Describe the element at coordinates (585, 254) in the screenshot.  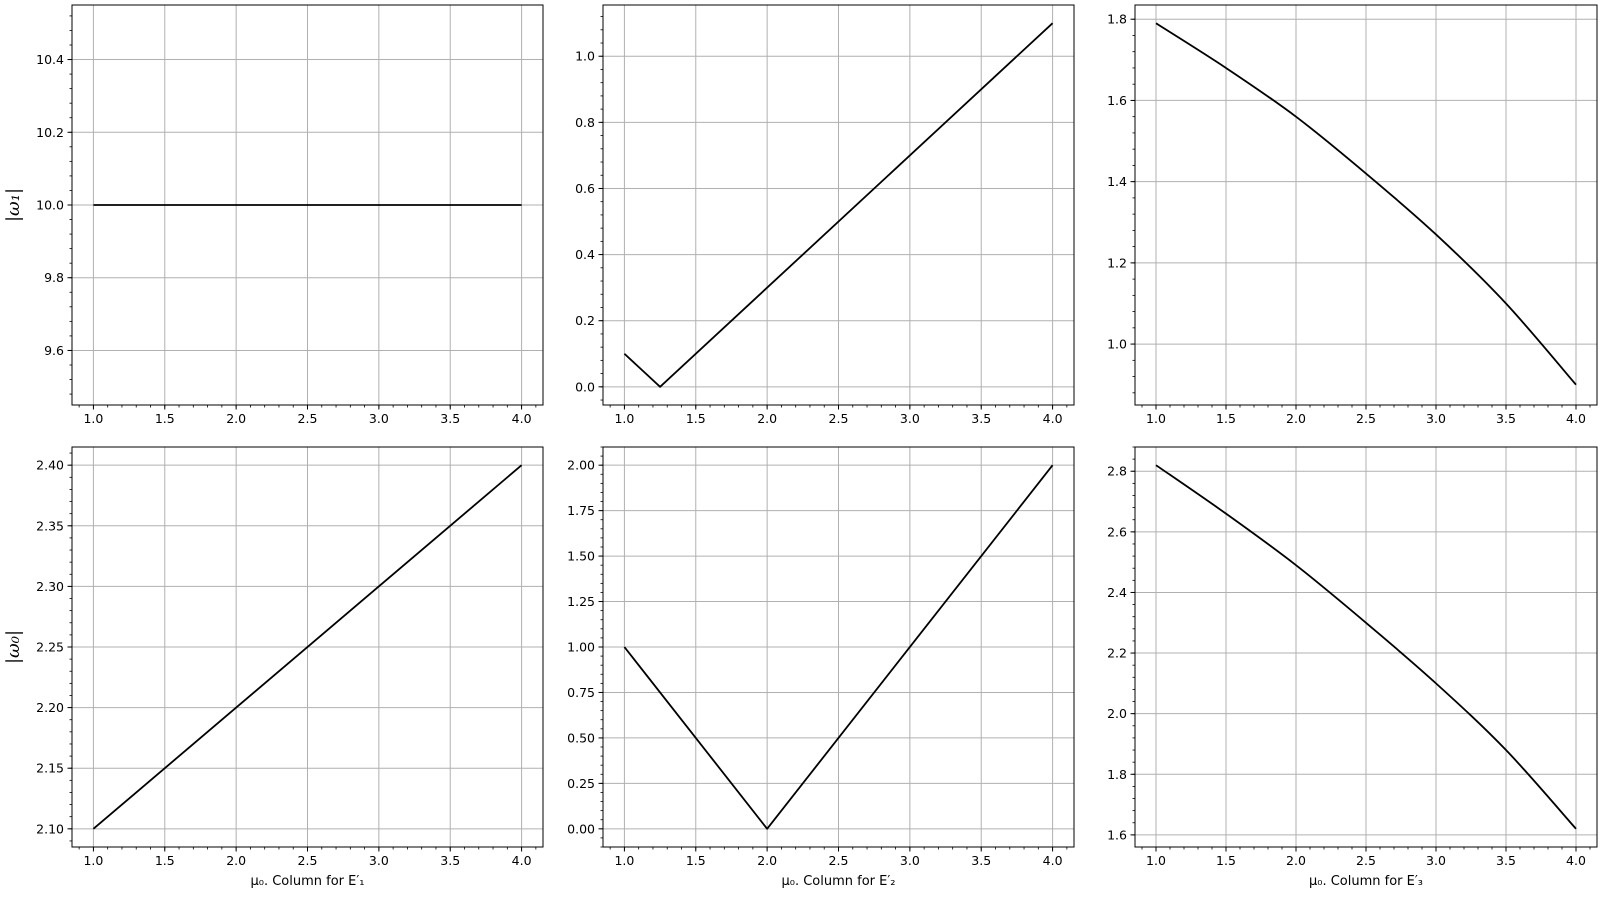
I see `y-tick-label: 0.4` at that location.